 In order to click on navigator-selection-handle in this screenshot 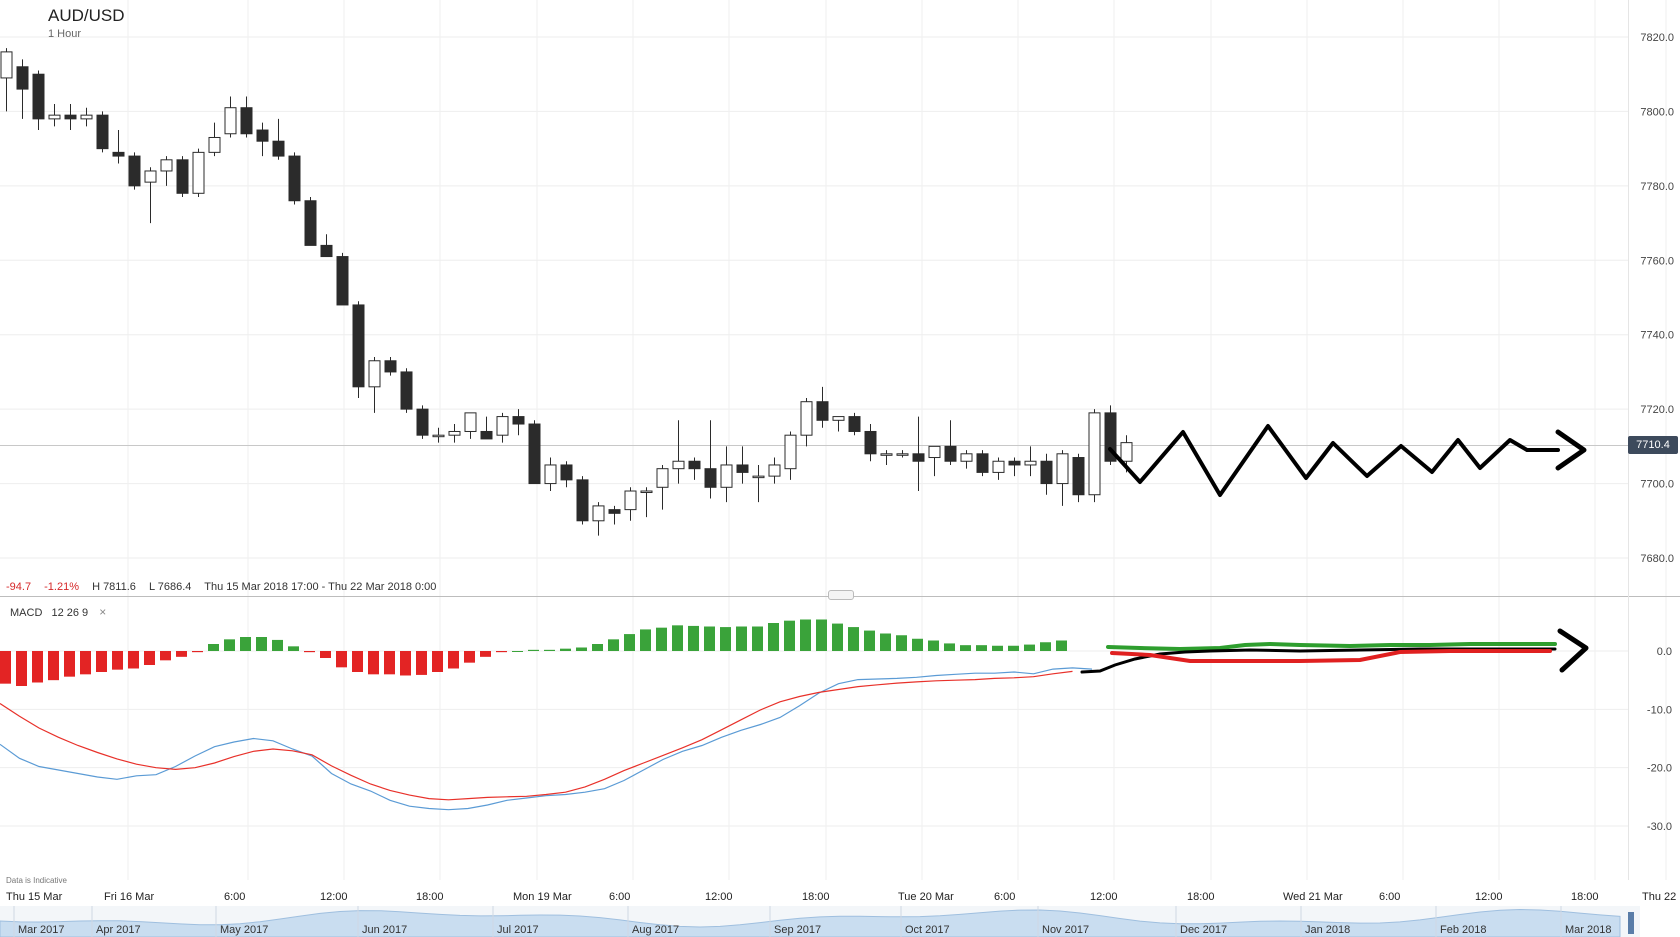, I will do `click(1631, 923)`.